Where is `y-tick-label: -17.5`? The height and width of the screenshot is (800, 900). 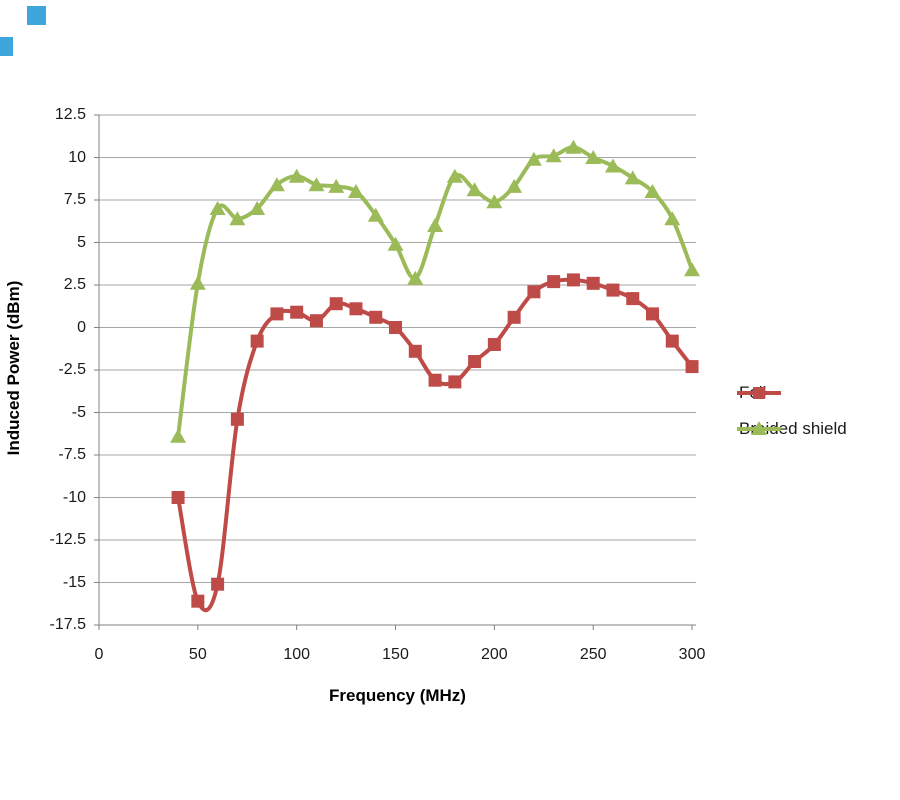
y-tick-label: -17.5 is located at coordinates (67, 624).